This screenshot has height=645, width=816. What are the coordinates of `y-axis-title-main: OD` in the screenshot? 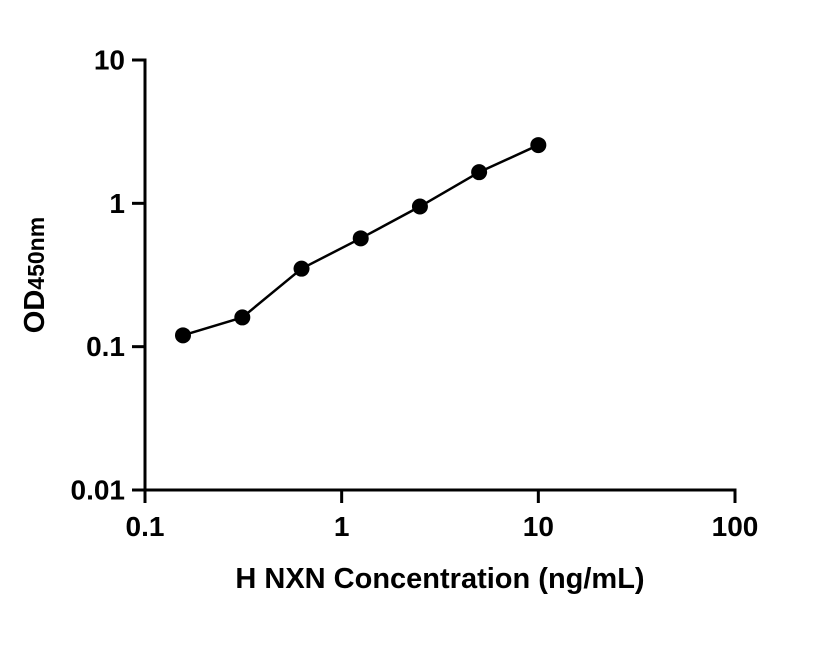 It's located at (35, 312).